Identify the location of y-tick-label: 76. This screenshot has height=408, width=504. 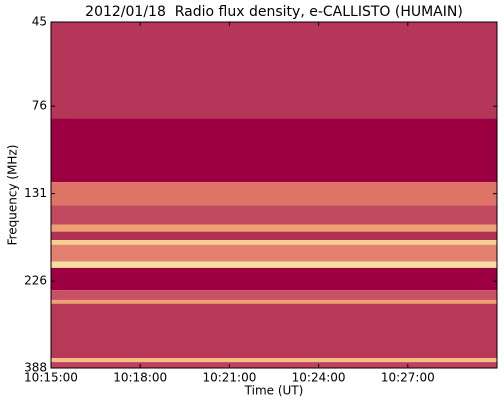
(39, 106).